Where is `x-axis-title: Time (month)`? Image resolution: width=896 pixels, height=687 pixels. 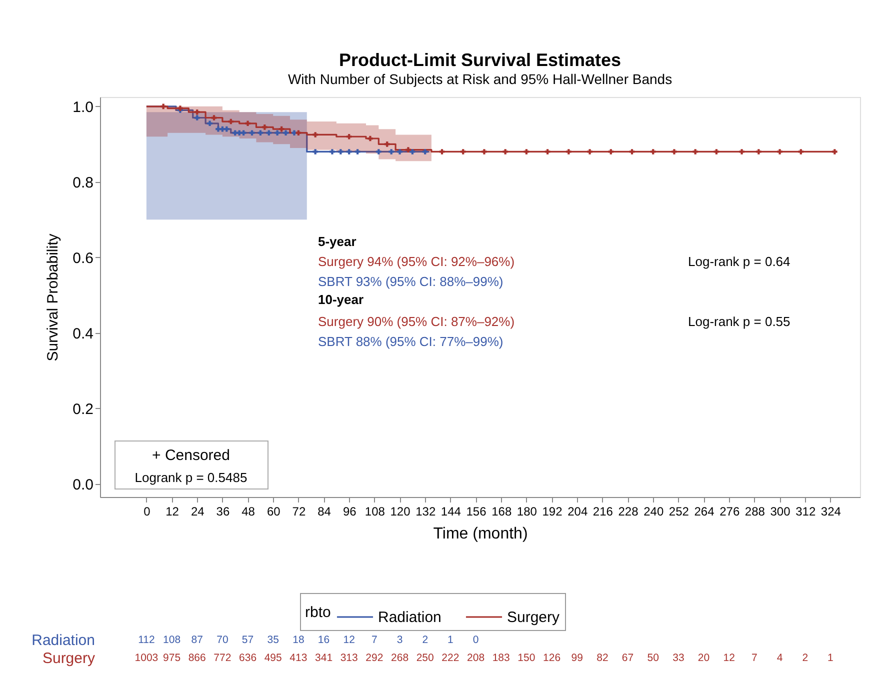
x-axis-title: Time (month) is located at coordinates (480, 534).